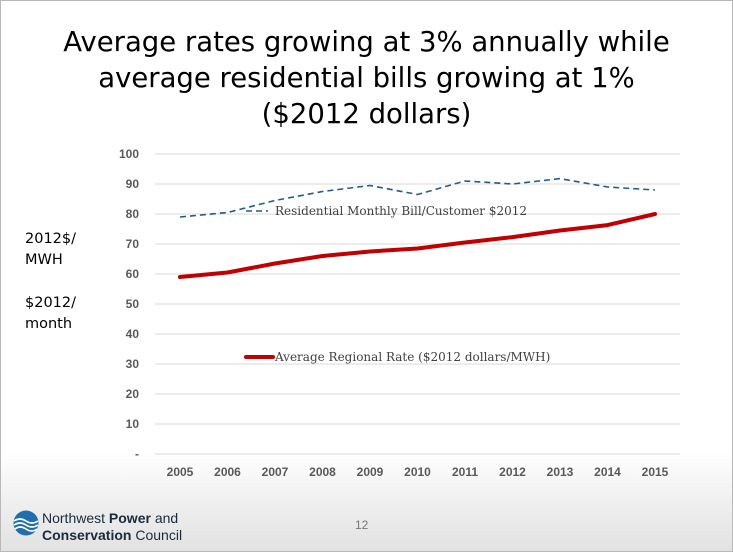  What do you see at coordinates (157, 535) in the screenshot?
I see `org-name-part: Council` at bounding box center [157, 535].